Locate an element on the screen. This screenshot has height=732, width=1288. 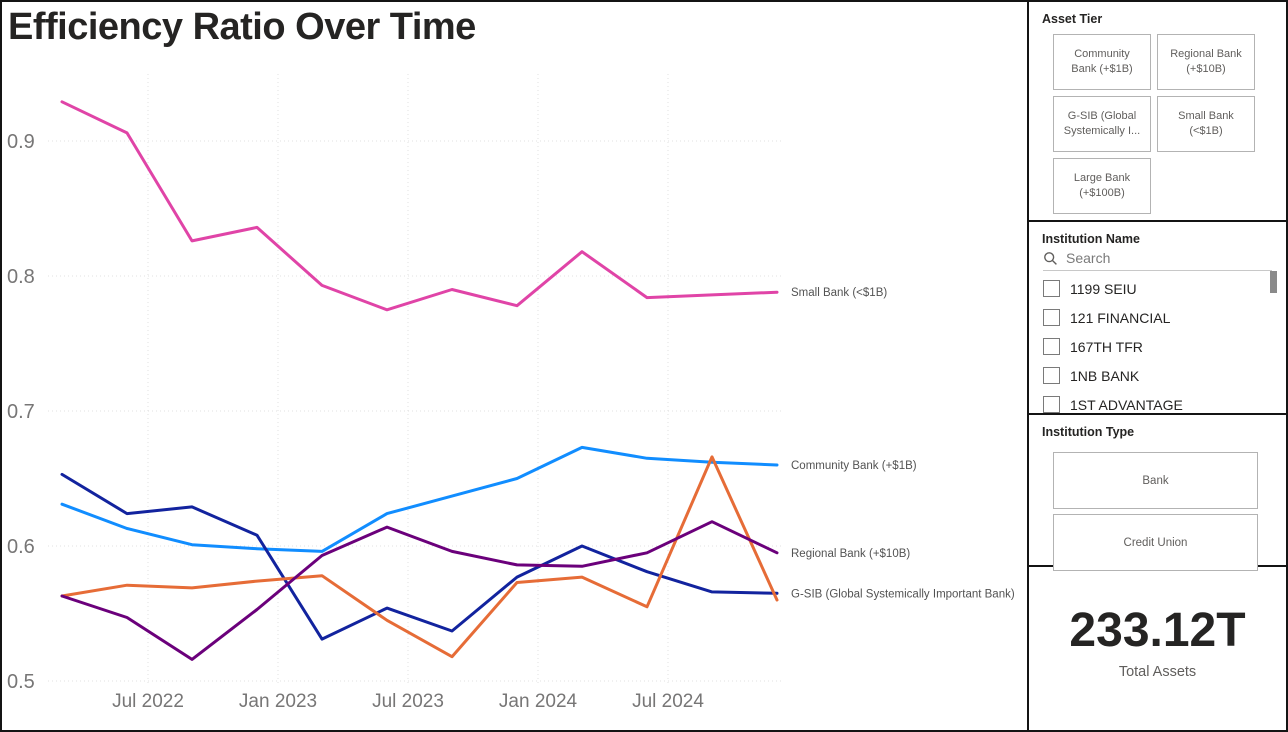
y-axis-tick-label: 0.7 is located at coordinates (21, 412).